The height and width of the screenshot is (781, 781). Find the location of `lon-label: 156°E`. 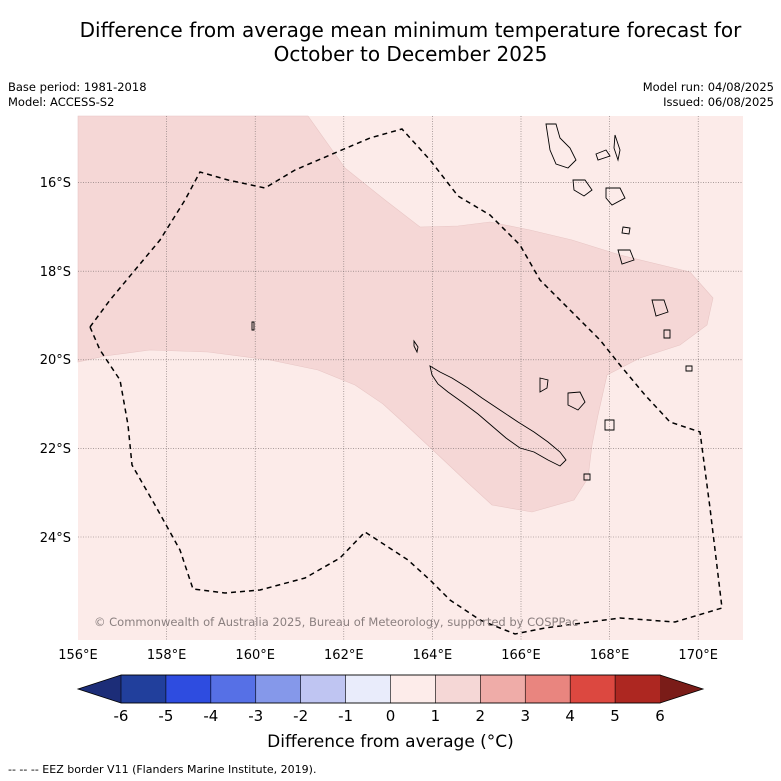

lon-label: 156°E is located at coordinates (78, 655).